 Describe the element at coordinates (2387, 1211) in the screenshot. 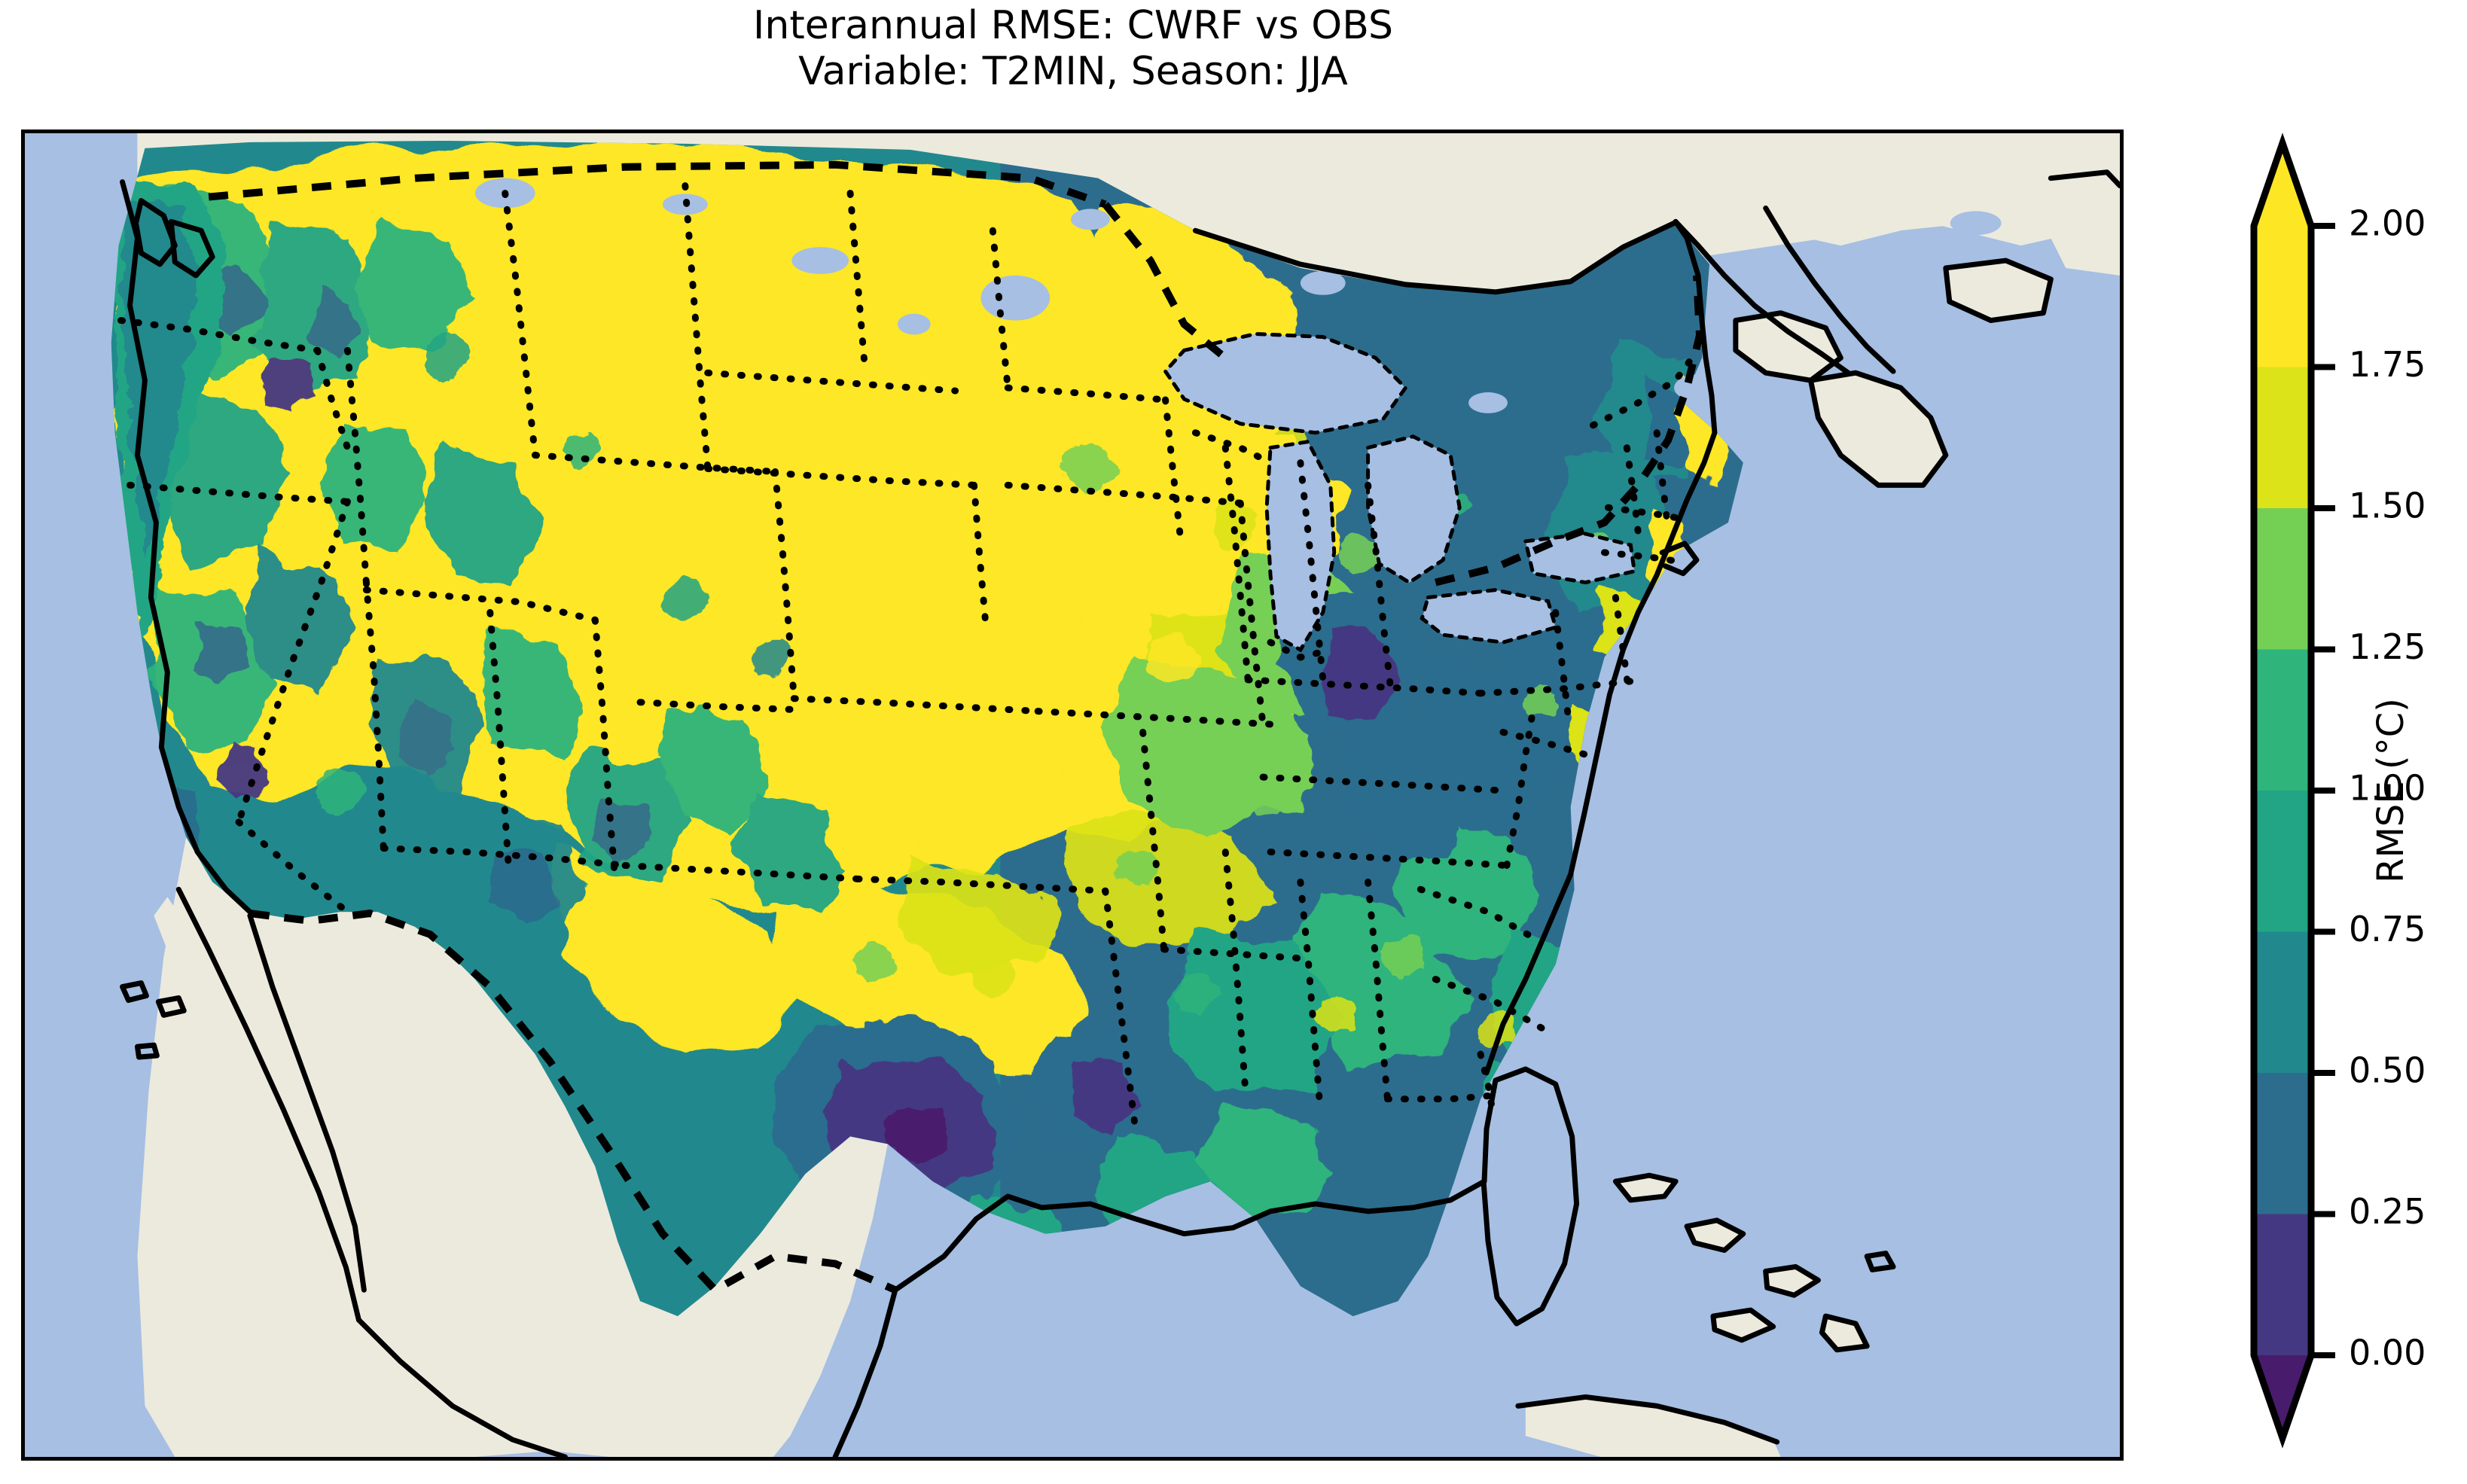

I see `cb-tick-label: 0.25` at that location.